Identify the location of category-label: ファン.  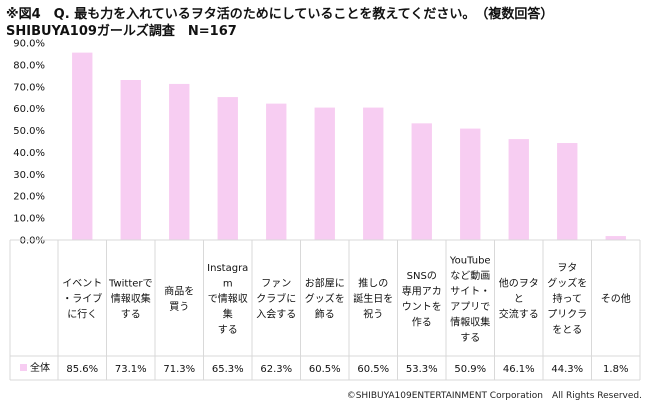
(276, 284).